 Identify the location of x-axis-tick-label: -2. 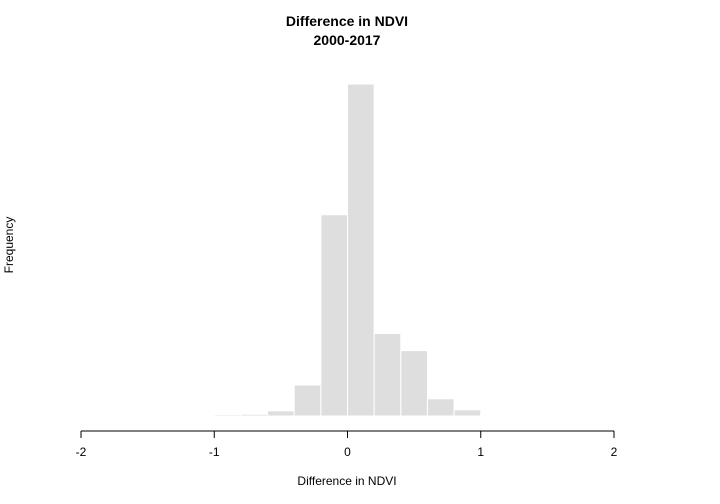
(81, 452).